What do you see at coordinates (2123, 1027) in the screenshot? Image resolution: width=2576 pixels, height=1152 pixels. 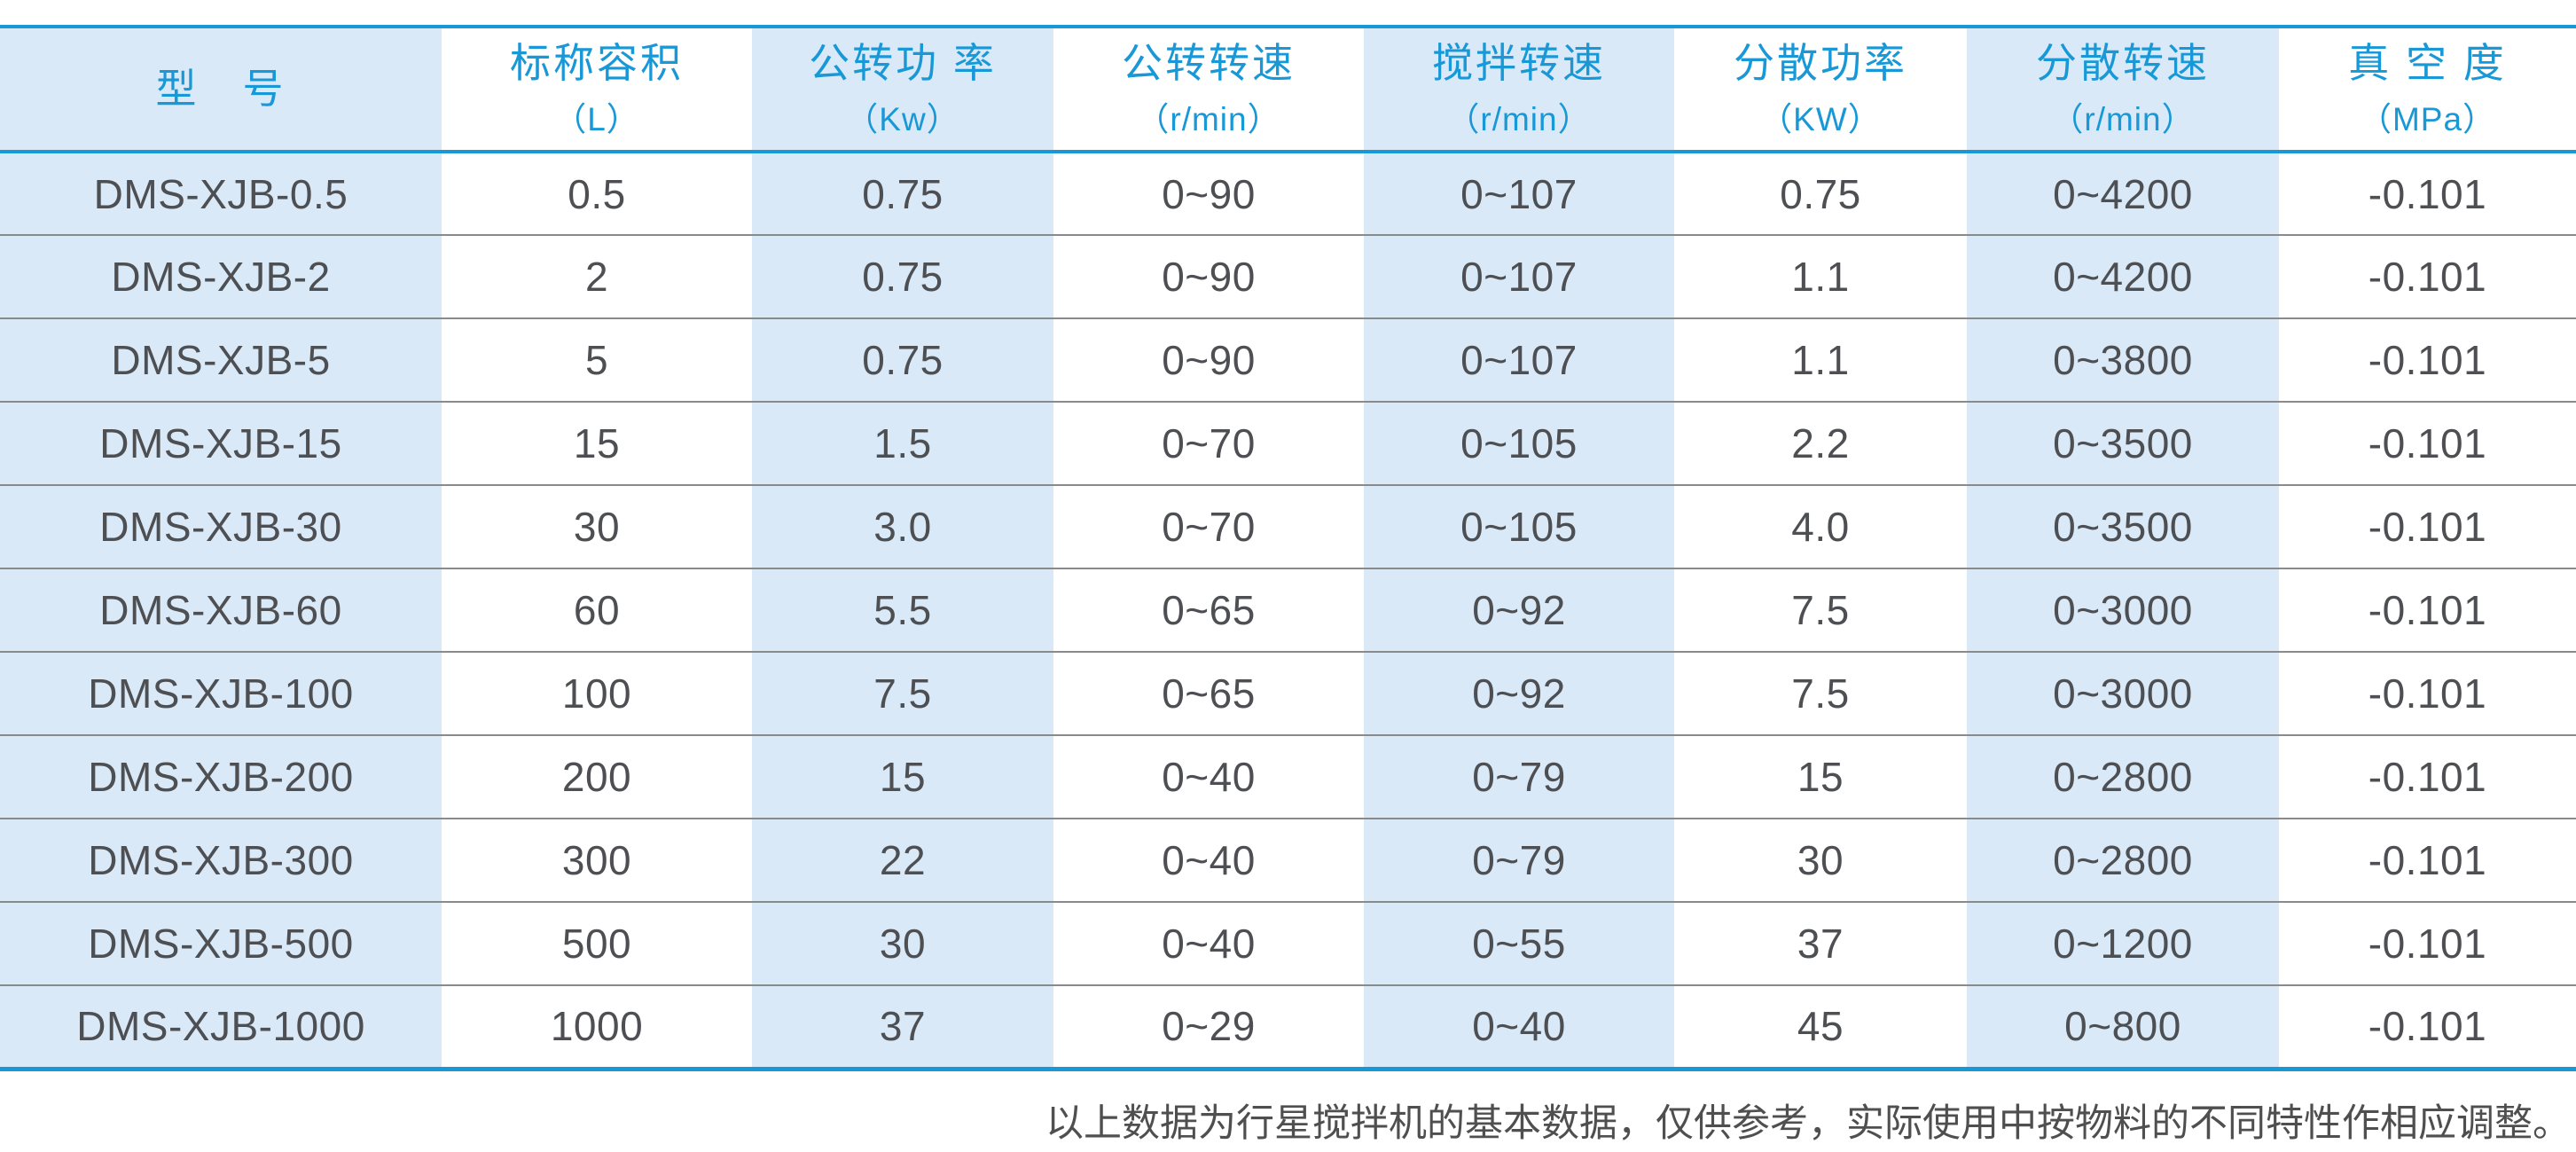 I see `value-cell: 0~800` at bounding box center [2123, 1027].